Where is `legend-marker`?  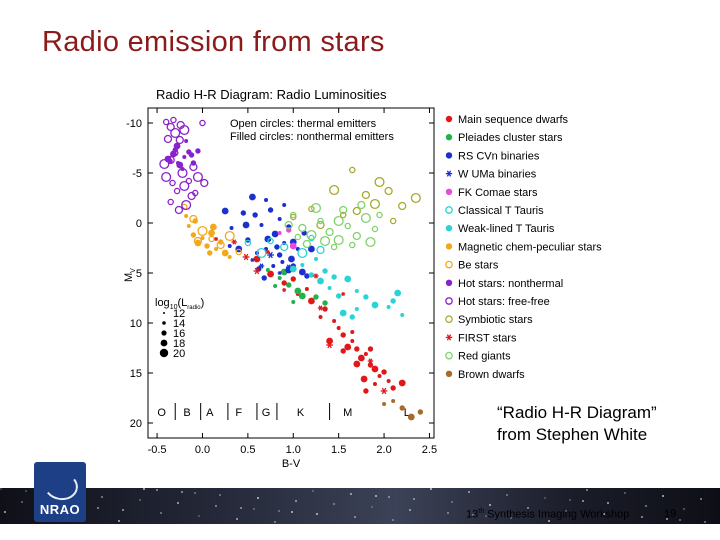 legend-marker is located at coordinates (449, 373).